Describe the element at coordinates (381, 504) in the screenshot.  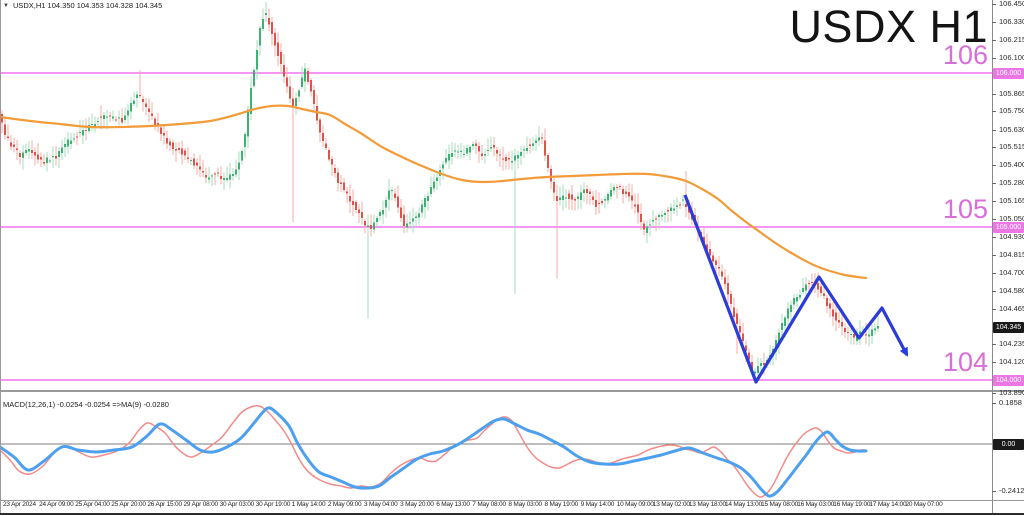
I see `time-axis-label: 3 May 04:00` at that location.